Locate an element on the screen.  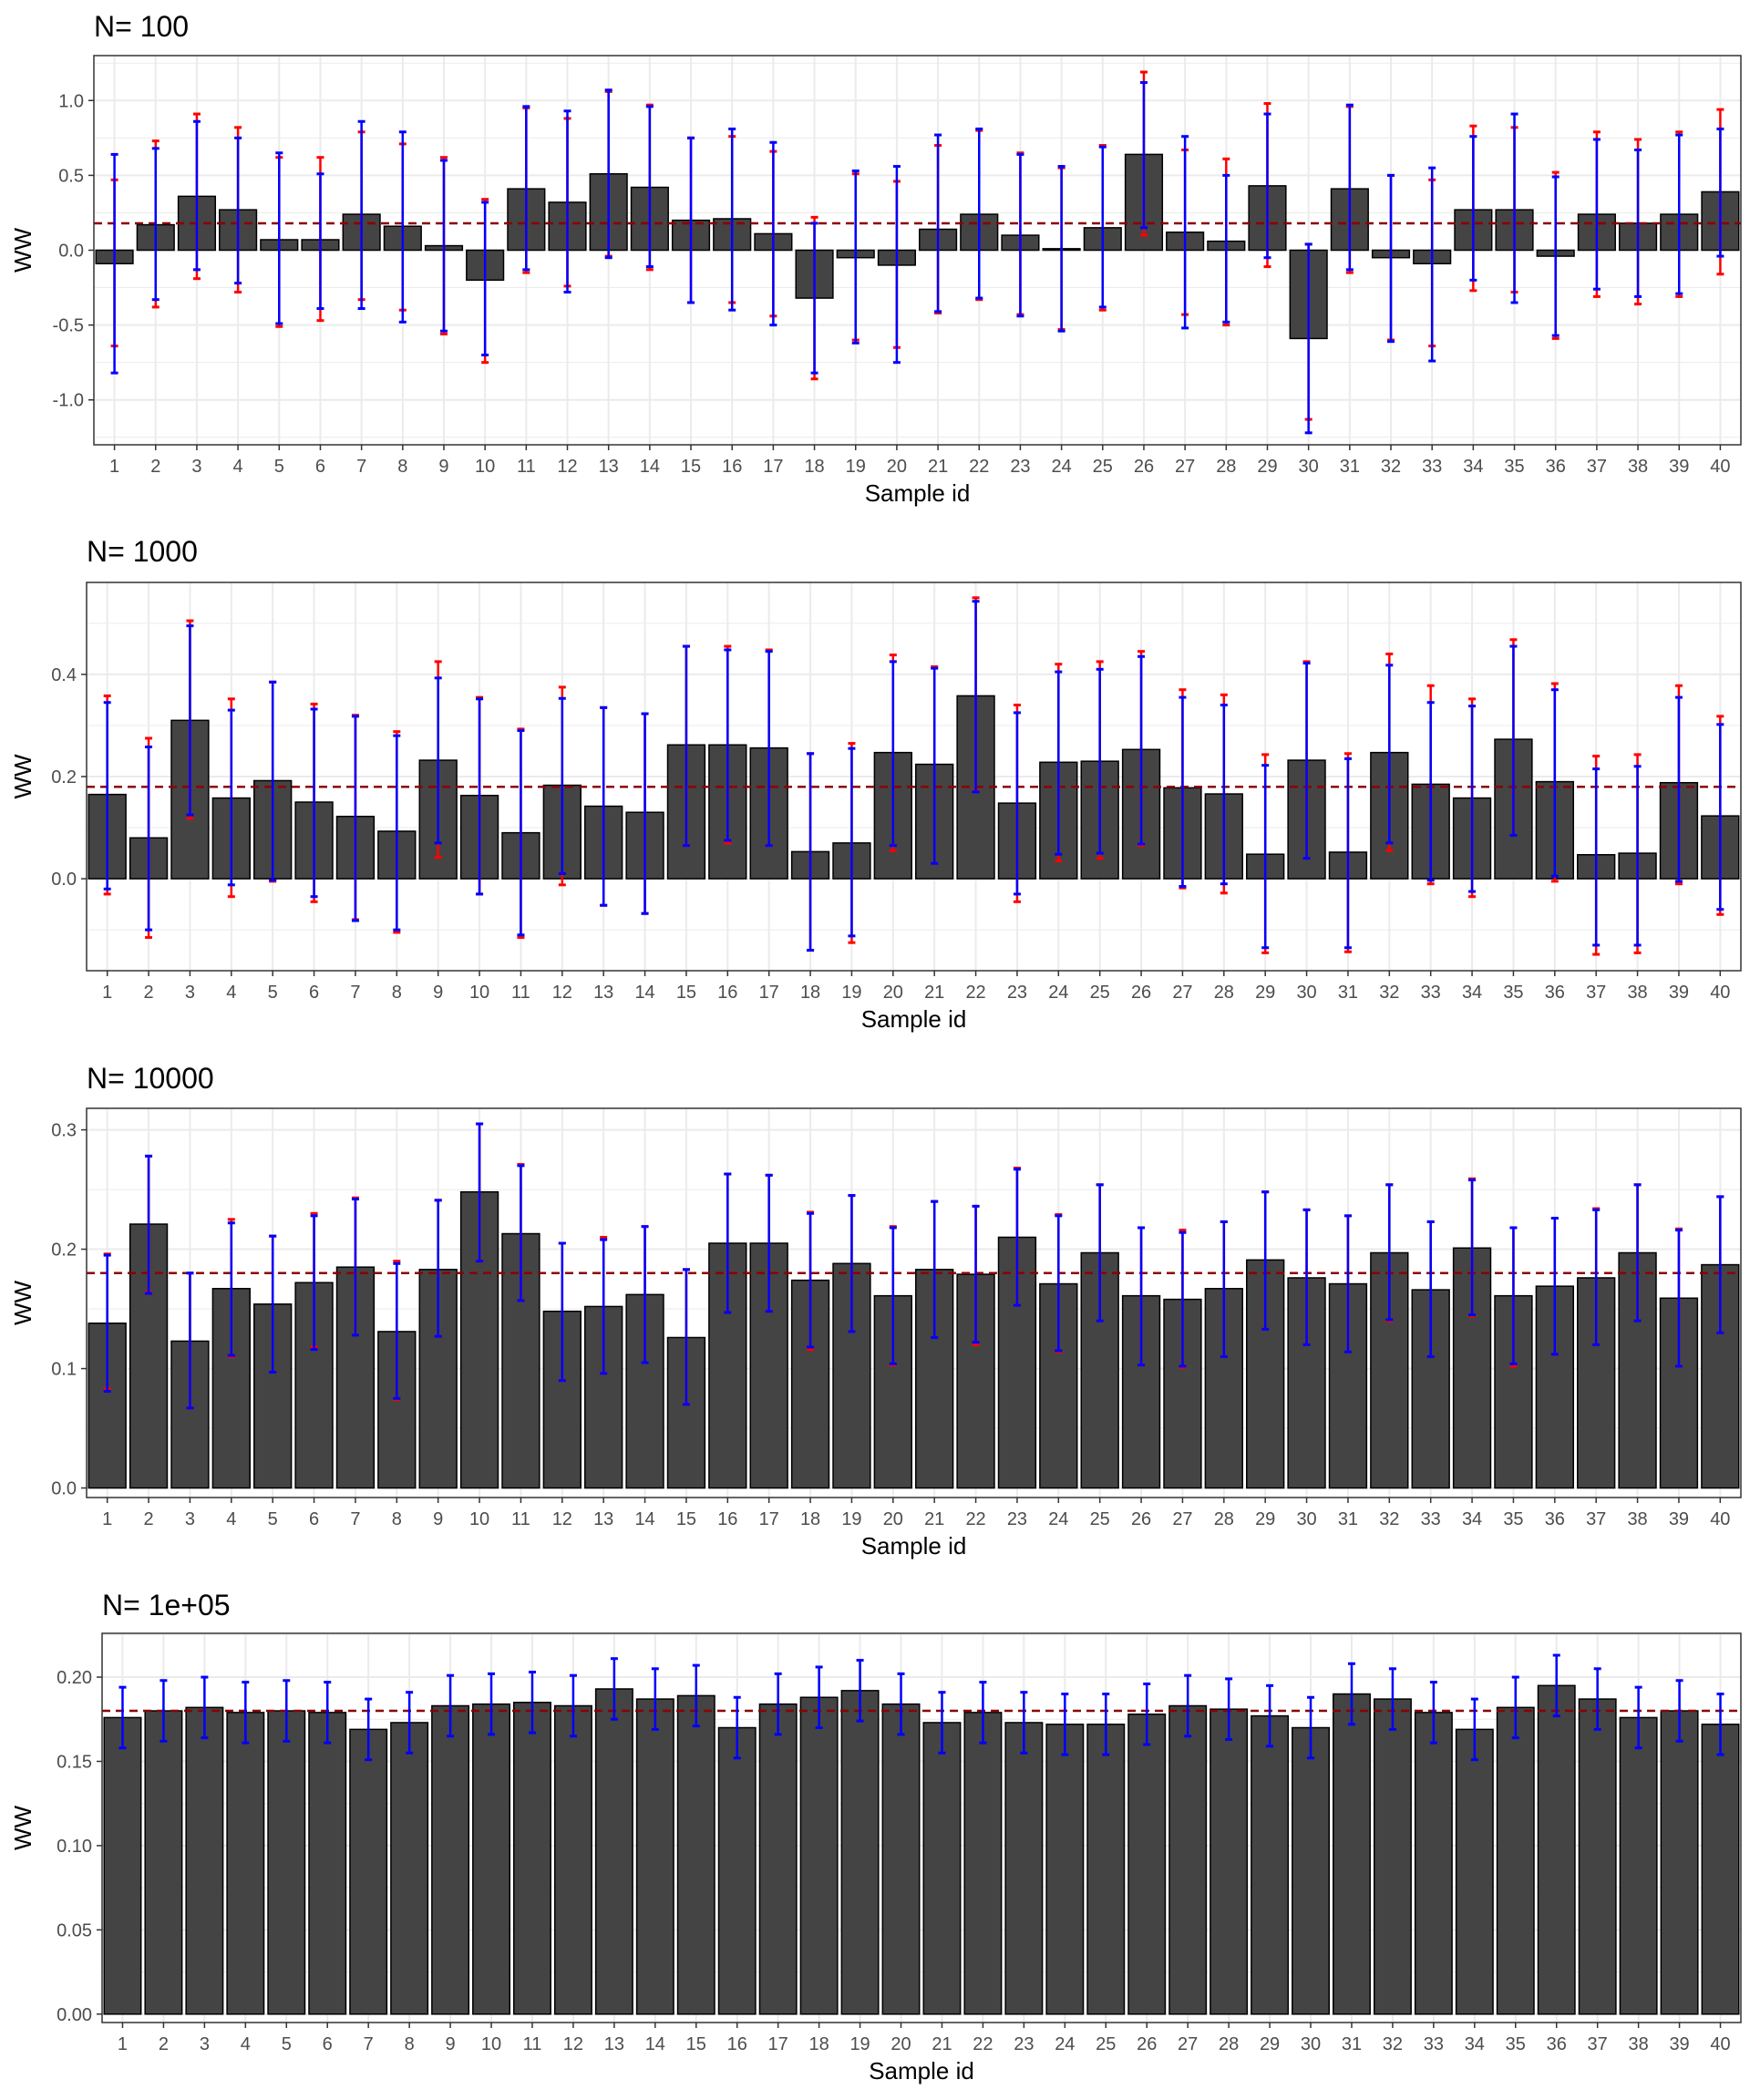
chart-title: N= 1e+05 is located at coordinates (167, 1605).